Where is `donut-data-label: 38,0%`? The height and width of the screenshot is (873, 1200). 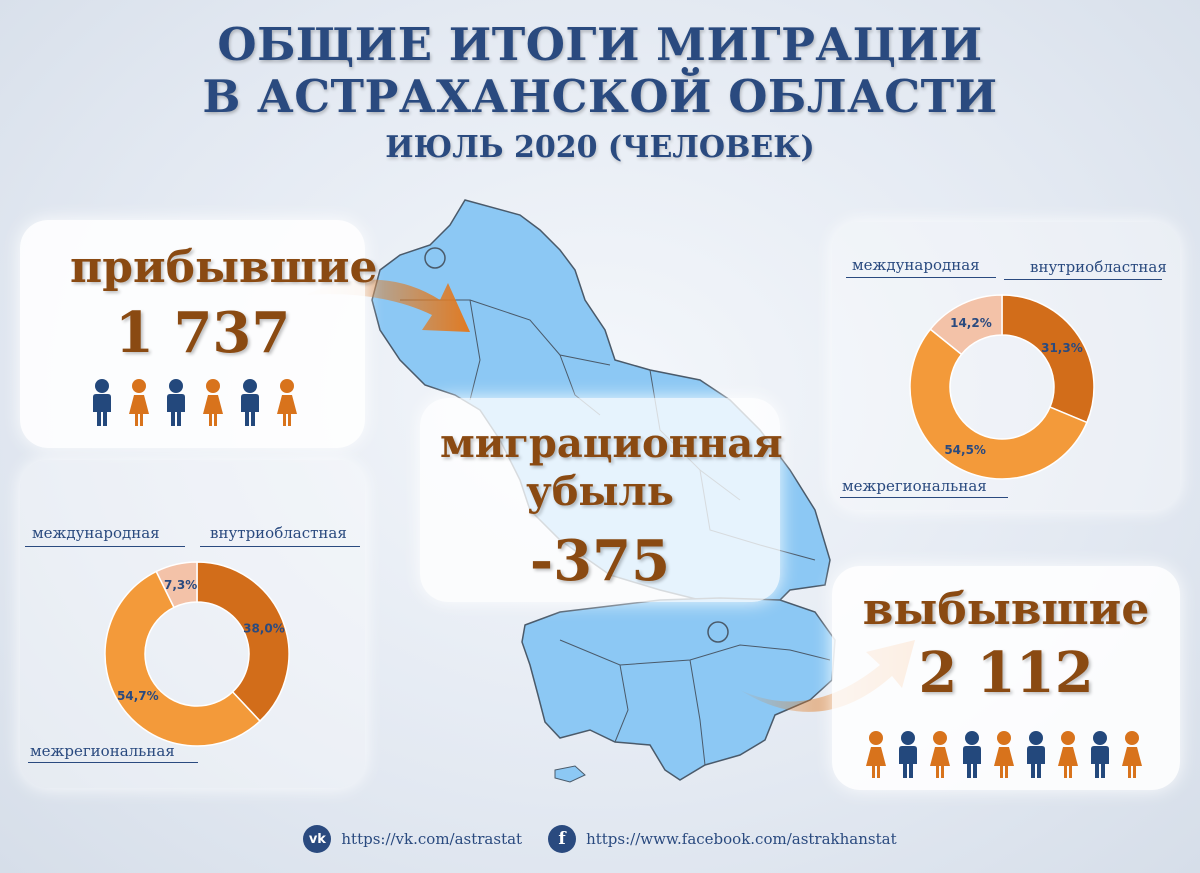
donut-data-label: 38,0% is located at coordinates (264, 628).